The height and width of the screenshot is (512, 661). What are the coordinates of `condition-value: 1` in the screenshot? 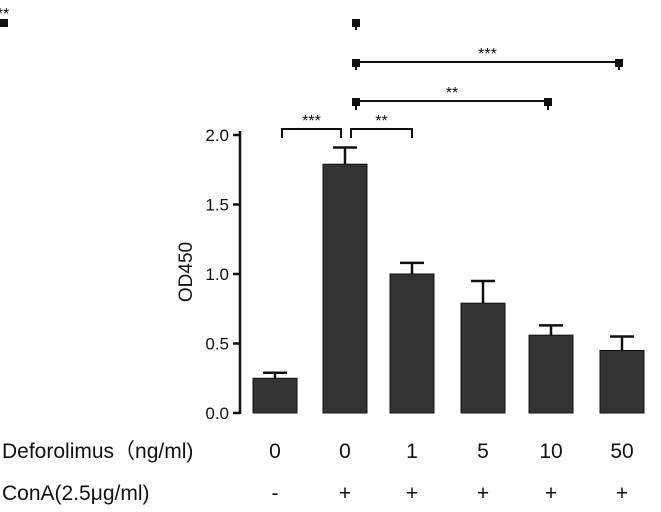 It's located at (412, 451).